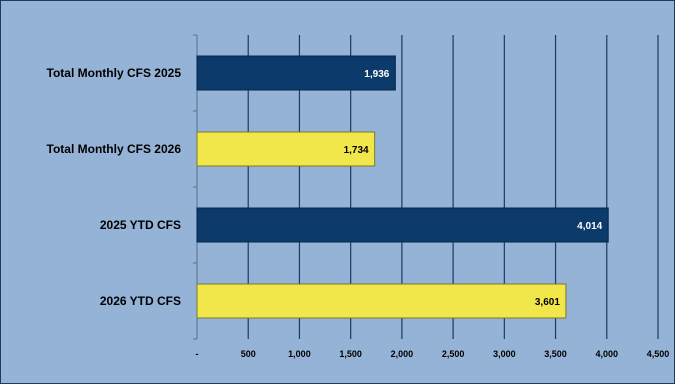 The width and height of the screenshot is (675, 384). Describe the element at coordinates (453, 354) in the screenshot. I see `x-tick-label: 2,500` at that location.